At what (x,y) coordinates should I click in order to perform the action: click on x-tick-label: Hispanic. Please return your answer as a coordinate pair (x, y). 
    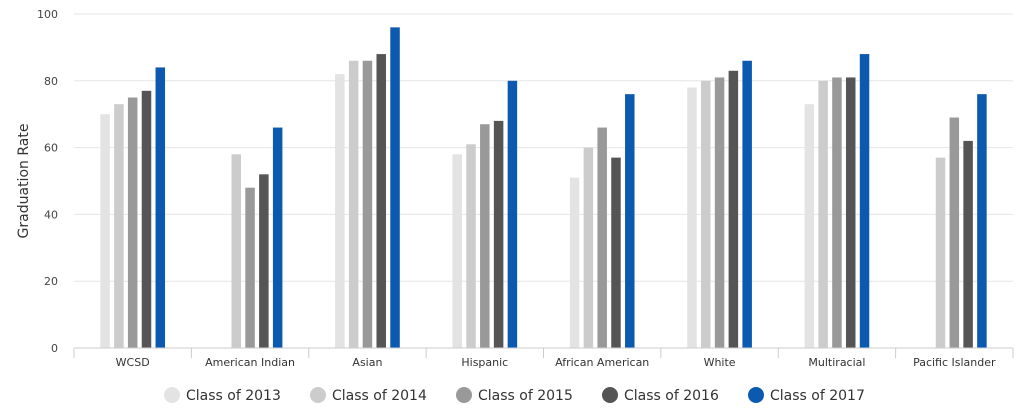
    Looking at the image, I should click on (484, 362).